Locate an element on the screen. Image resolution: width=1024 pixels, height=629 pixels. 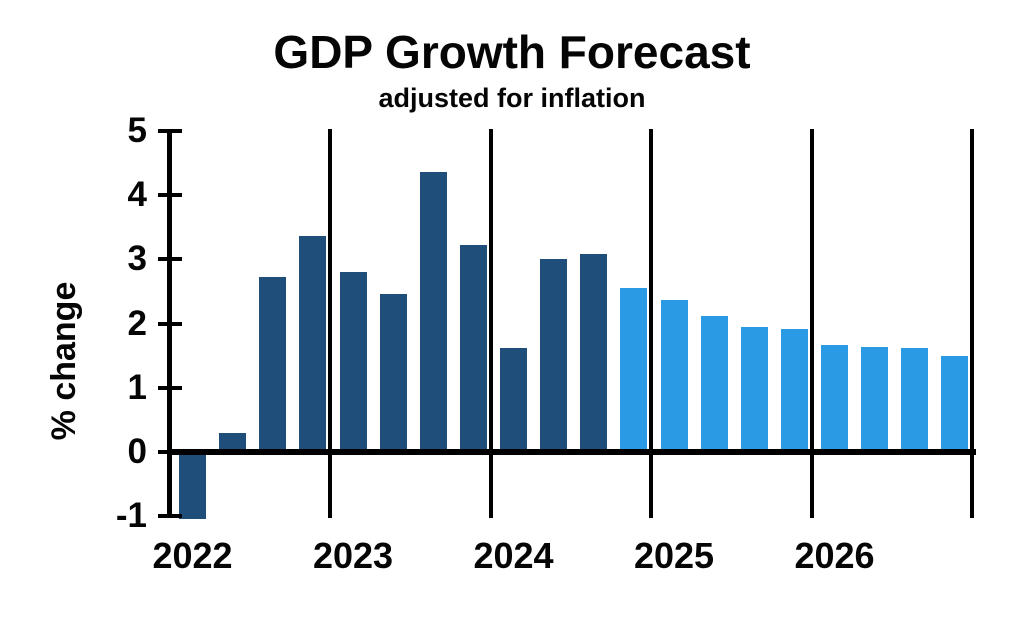
chart-subtitle: adjusted for inflation is located at coordinates (512, 98).